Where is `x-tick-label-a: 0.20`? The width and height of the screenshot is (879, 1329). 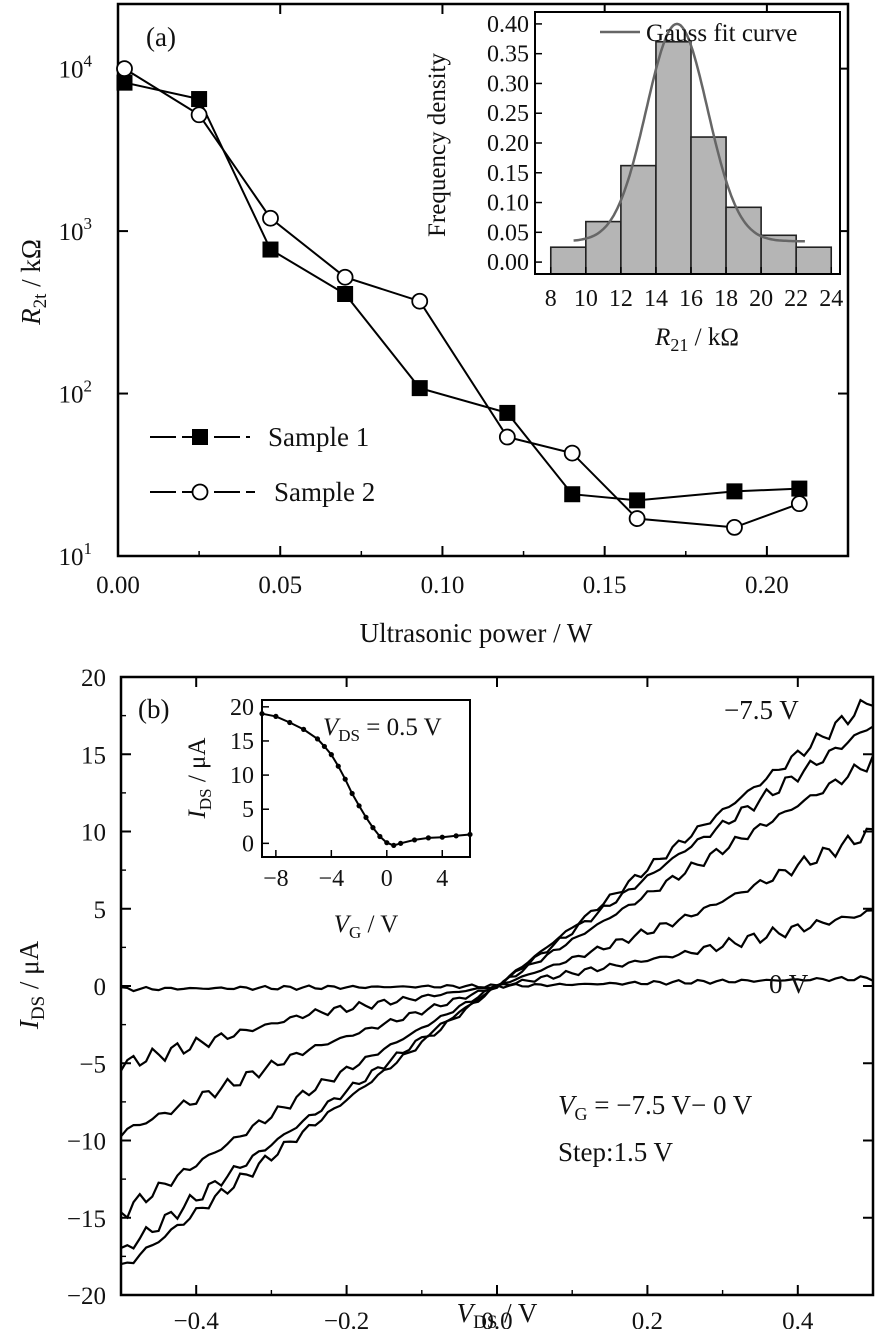 x-tick-label-a: 0.20 is located at coordinates (767, 585).